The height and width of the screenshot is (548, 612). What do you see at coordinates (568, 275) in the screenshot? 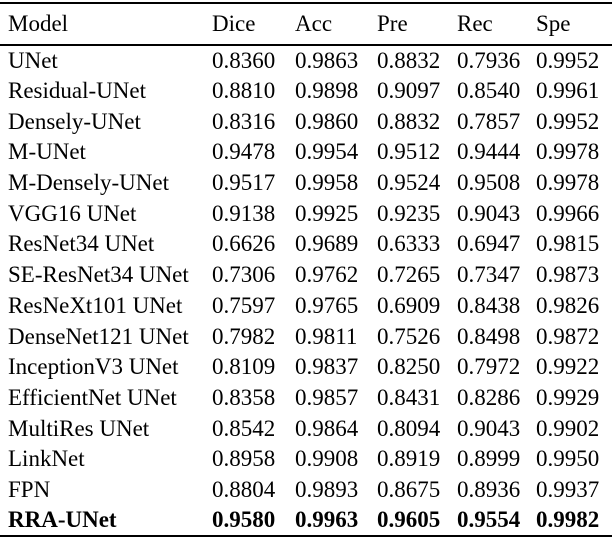
I see `metric-cell: 0.9873` at bounding box center [568, 275].